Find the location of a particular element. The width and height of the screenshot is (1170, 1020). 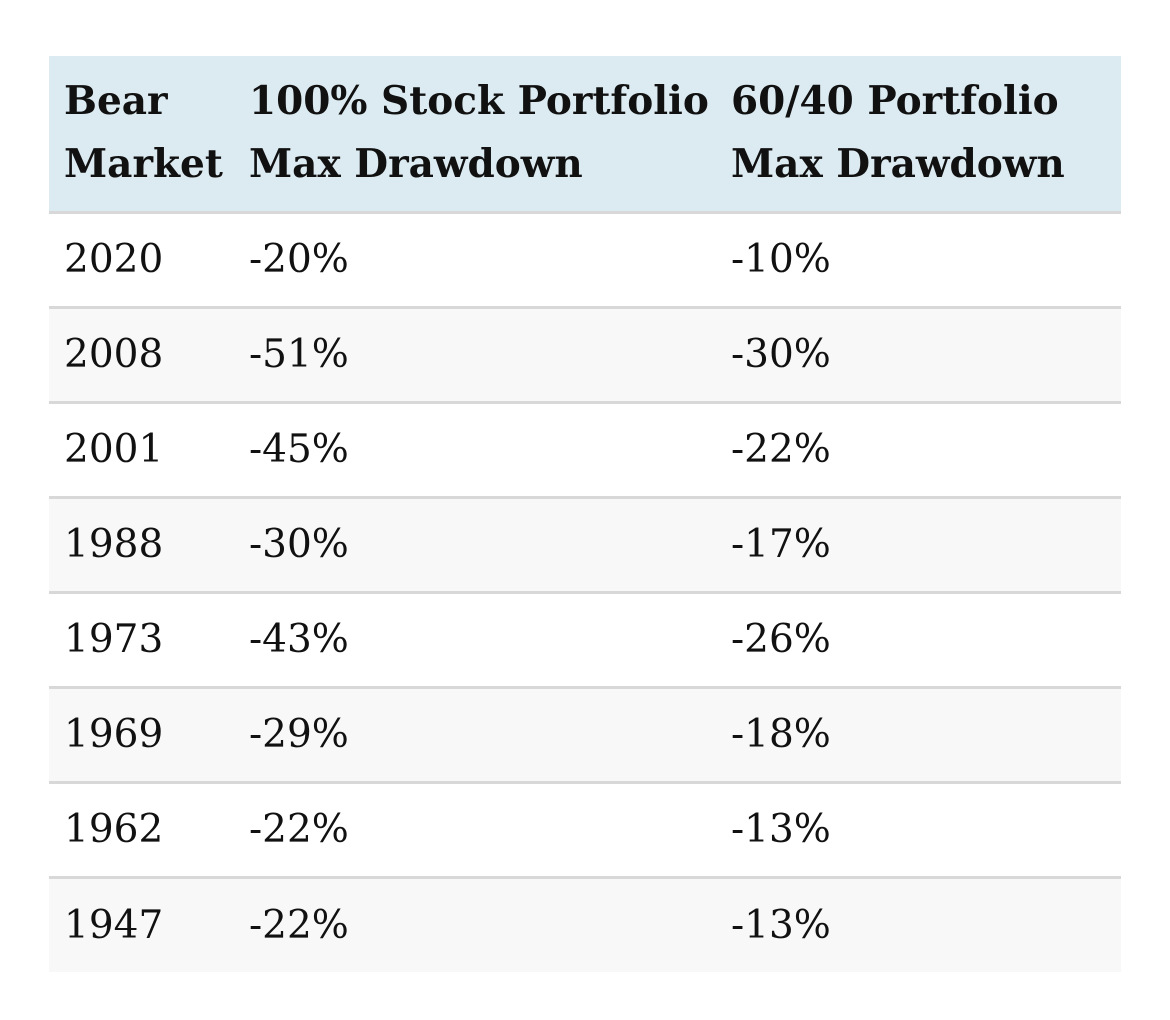

table-row: 2001 -45% -22% is located at coordinates (585, 450).